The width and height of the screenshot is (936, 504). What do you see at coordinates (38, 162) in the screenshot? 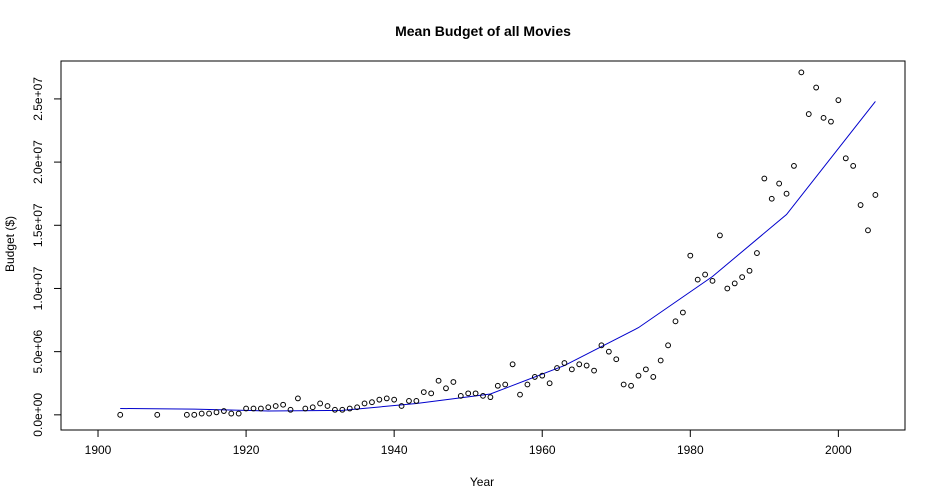
I see `y-tick-label: 2.0e+07` at bounding box center [38, 162].